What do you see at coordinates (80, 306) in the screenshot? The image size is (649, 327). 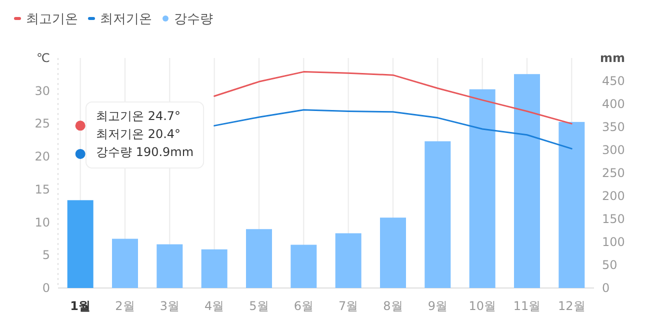 I see `x-tick-label: 1월` at bounding box center [80, 306].